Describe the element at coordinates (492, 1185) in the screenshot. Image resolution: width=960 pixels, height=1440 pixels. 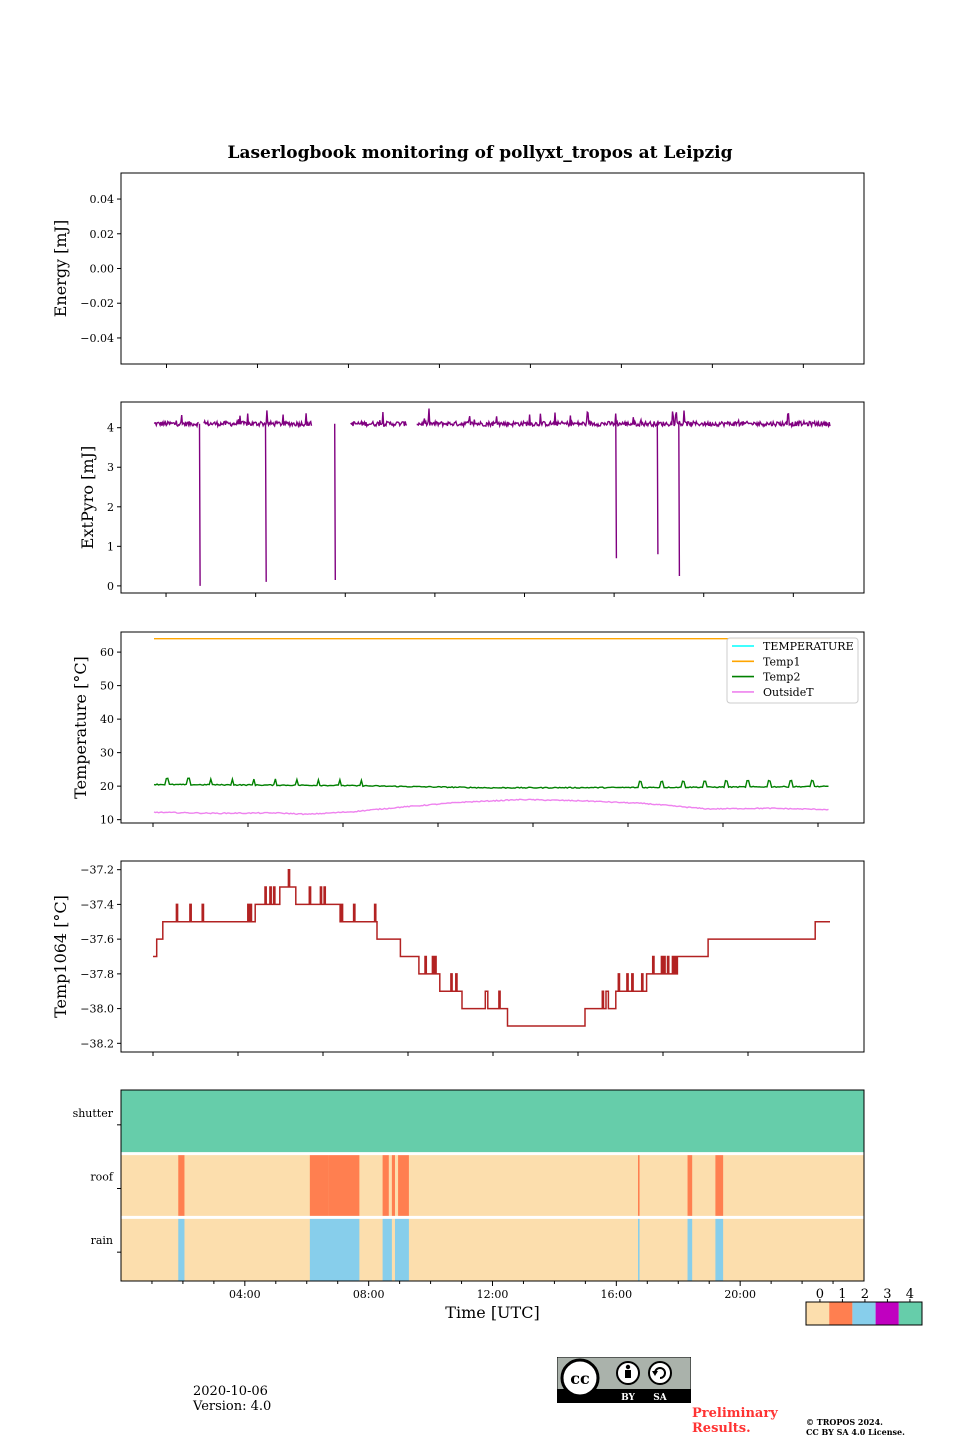
I see `status-row-roof` at that location.